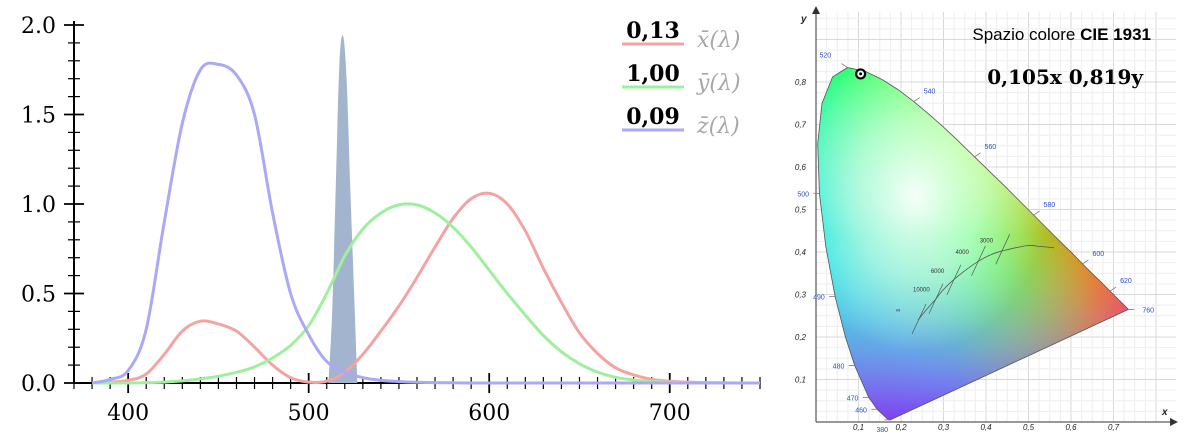 The image size is (1200, 436). Describe the element at coordinates (801, 167) in the screenshot. I see `cie-y-tick-label: 0,6` at that location.